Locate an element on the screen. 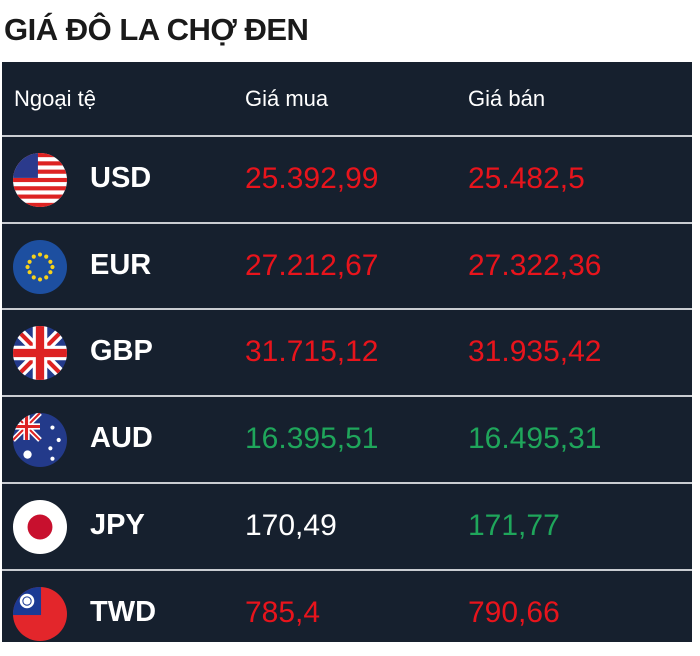 The image size is (700, 656). buy-price: 25.392,99 is located at coordinates (312, 178).